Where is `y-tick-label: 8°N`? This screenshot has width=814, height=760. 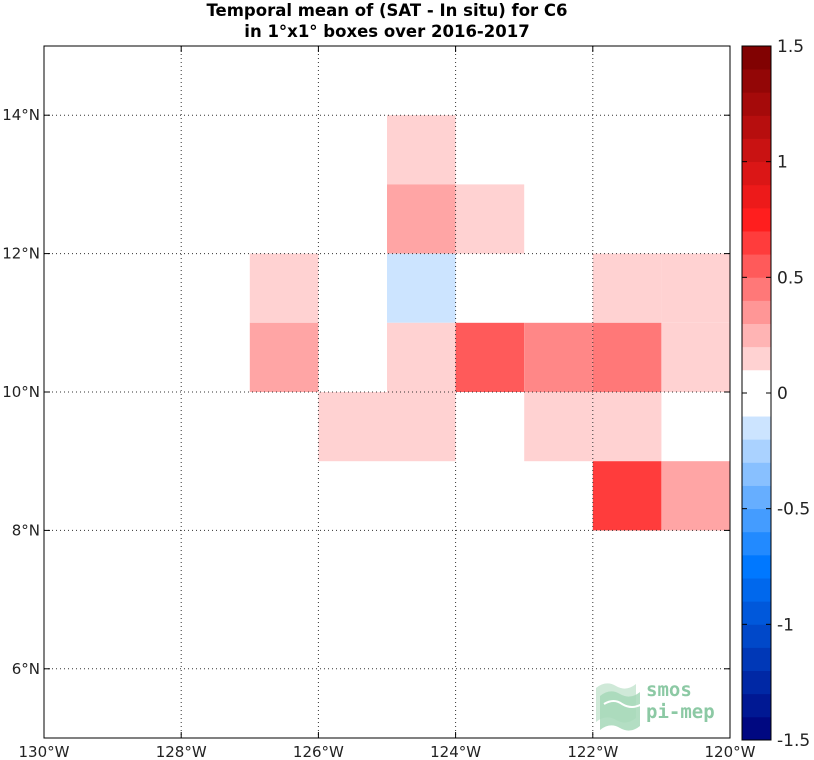 y-tick-label: 8°N is located at coordinates (26, 530).